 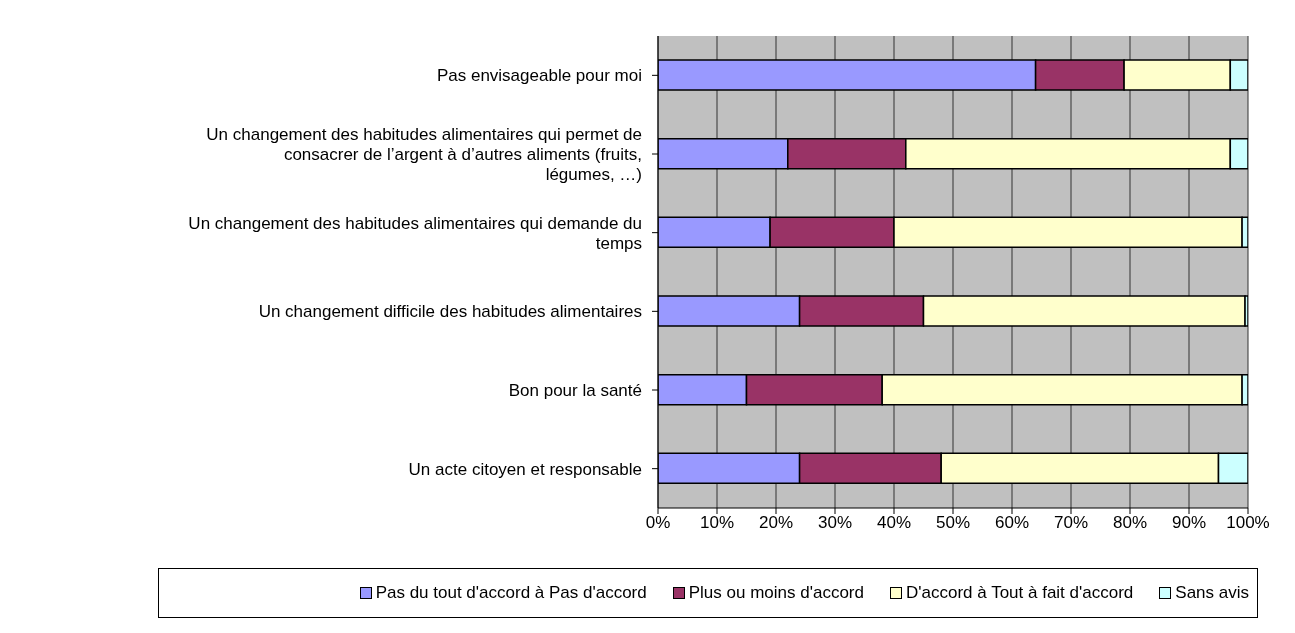 I want to click on y-tick-label: Un acte citoyen et responsable, so click(x=525, y=469).